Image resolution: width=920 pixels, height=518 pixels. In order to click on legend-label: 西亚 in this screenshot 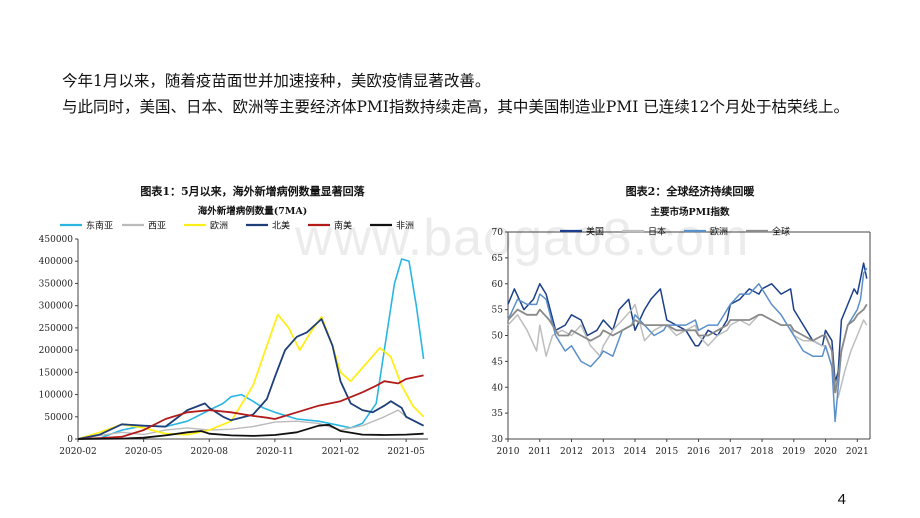, I will do `click(157, 226)`.